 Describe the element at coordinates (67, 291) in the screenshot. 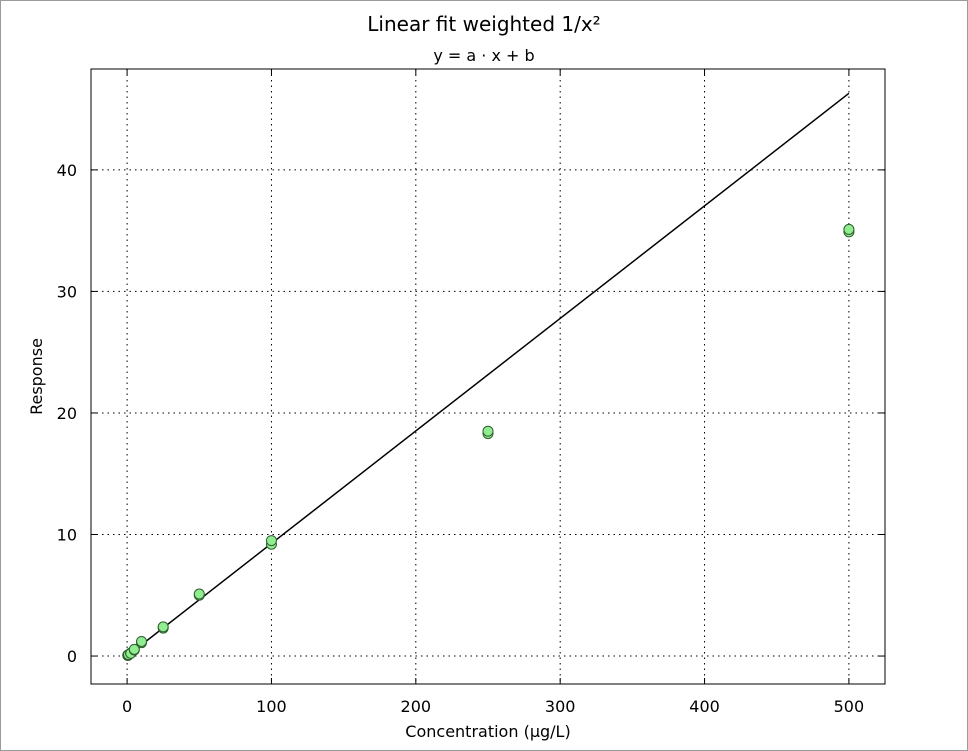

I see `y-tick-label: 30` at that location.